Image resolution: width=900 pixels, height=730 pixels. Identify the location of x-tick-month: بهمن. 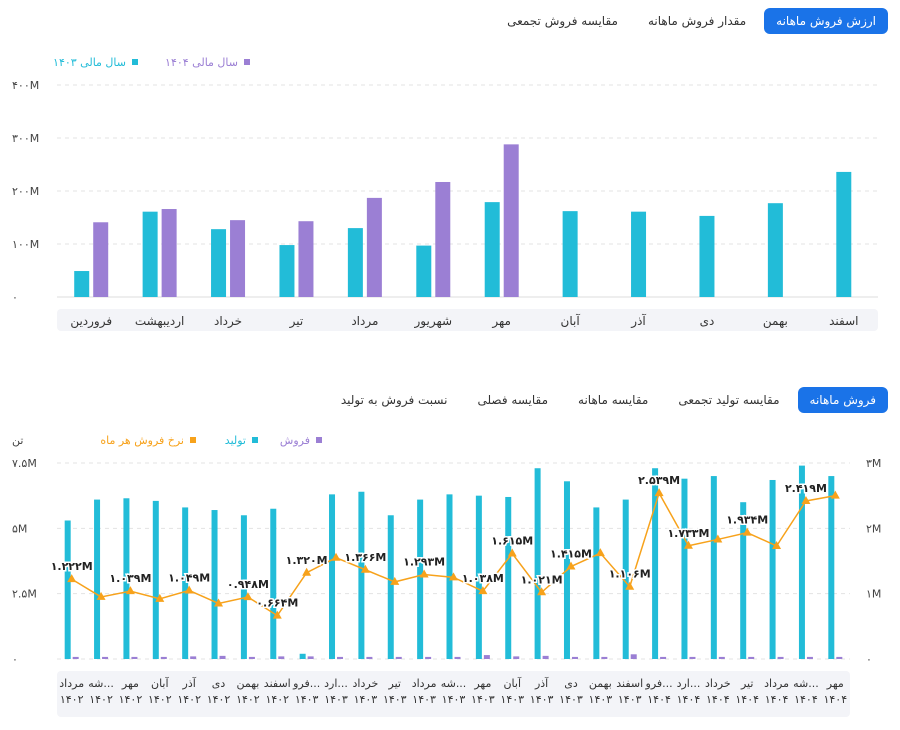
(247, 683).